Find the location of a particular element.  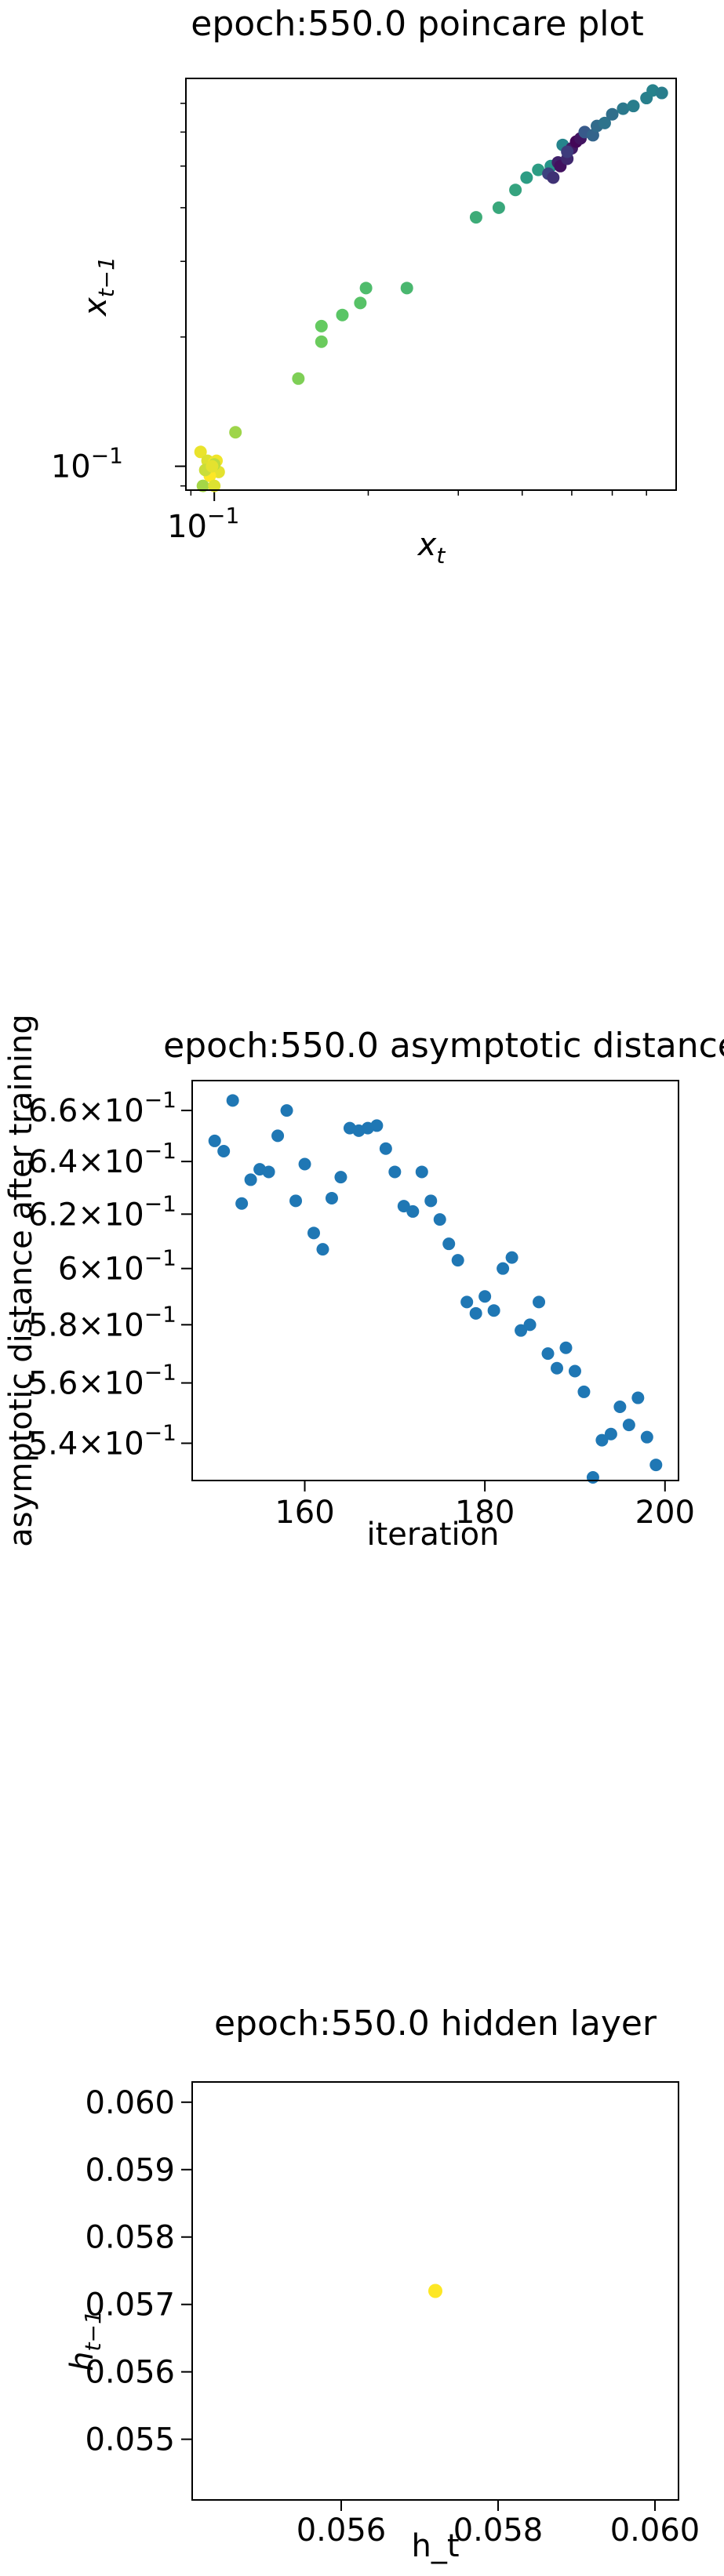

x-axis-label: iteration is located at coordinates (434, 1535).